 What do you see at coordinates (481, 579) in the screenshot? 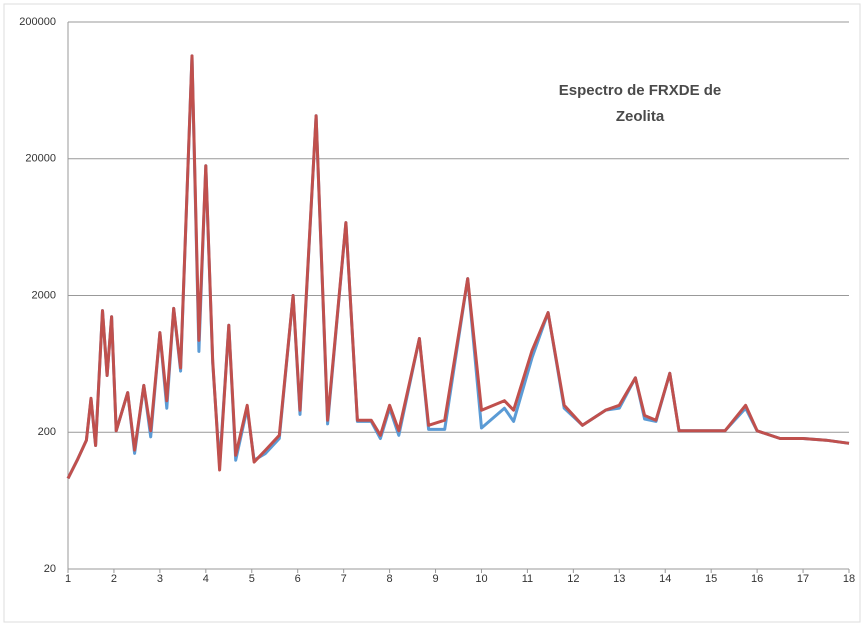
I see `x-tick-label: 10` at bounding box center [481, 579].